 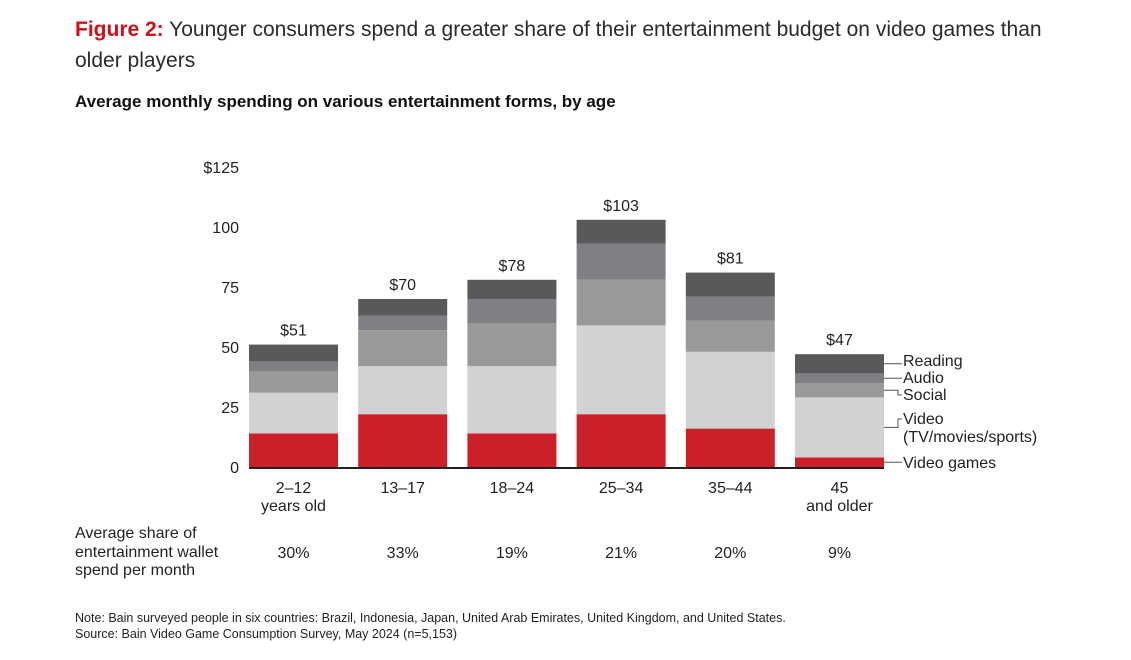 I want to click on y-tick-label: 50, so click(x=230, y=348).